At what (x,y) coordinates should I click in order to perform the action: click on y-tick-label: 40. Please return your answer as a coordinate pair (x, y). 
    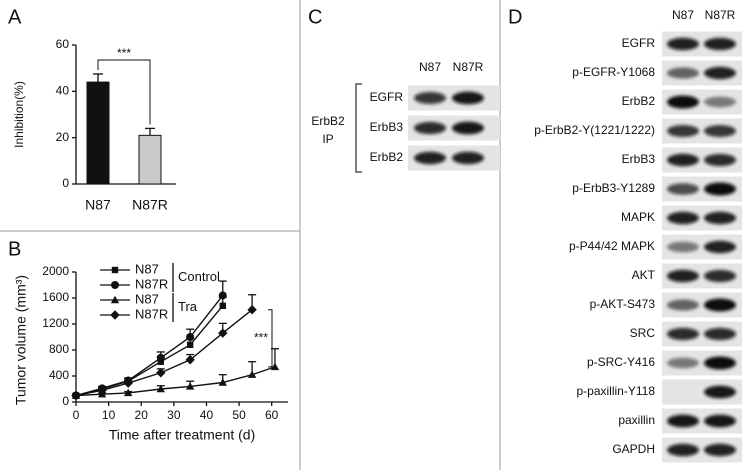
    Looking at the image, I should click on (63, 91).